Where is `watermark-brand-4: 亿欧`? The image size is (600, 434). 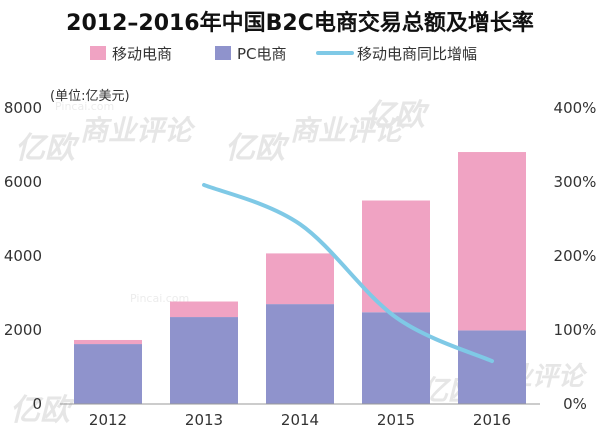
watermark-brand-4: 亿欧 is located at coordinates (42, 410).